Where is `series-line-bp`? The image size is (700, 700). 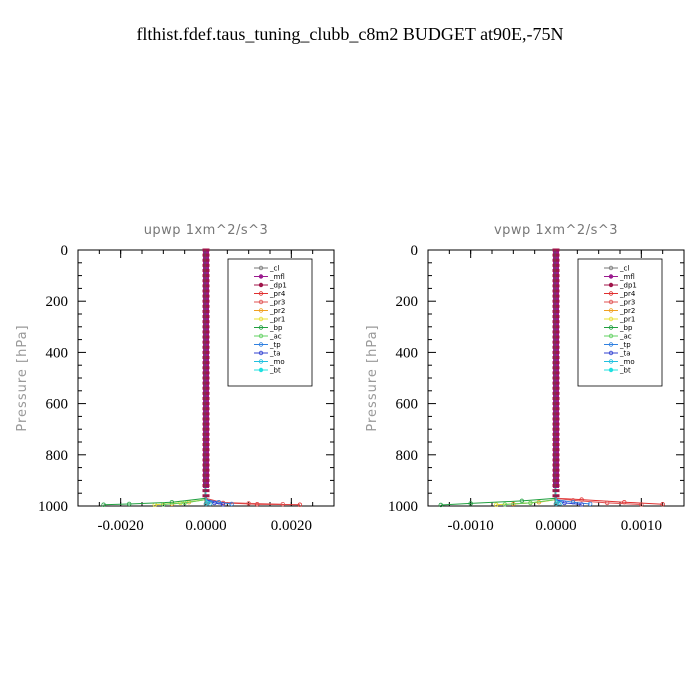
series-line-bp is located at coordinates (155, 378).